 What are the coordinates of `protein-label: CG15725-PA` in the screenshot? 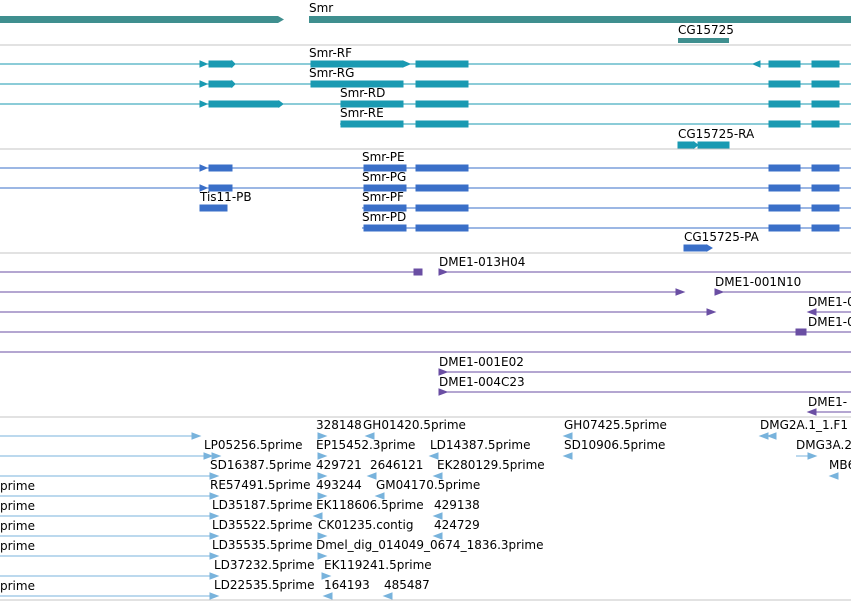 It's located at (722, 237).